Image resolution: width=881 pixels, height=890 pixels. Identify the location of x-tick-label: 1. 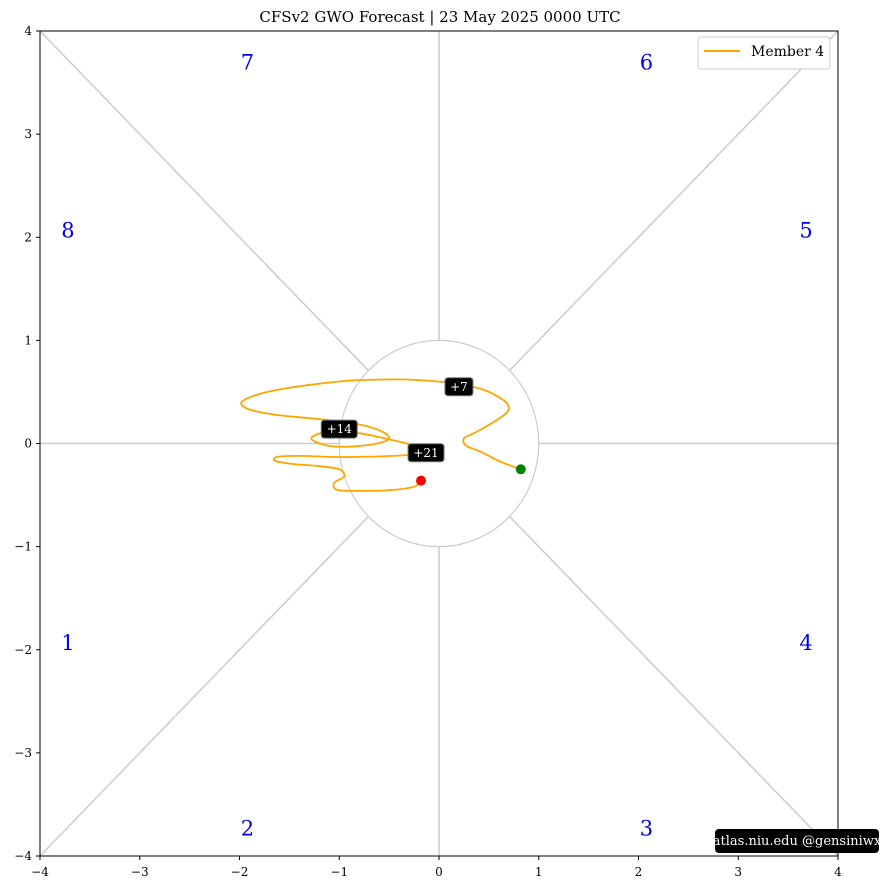
(539, 872).